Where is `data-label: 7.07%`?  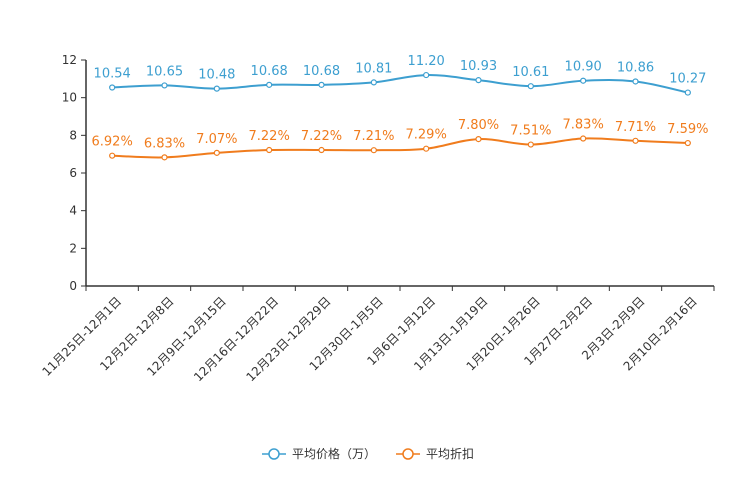
data-label: 7.07% is located at coordinates (216, 139).